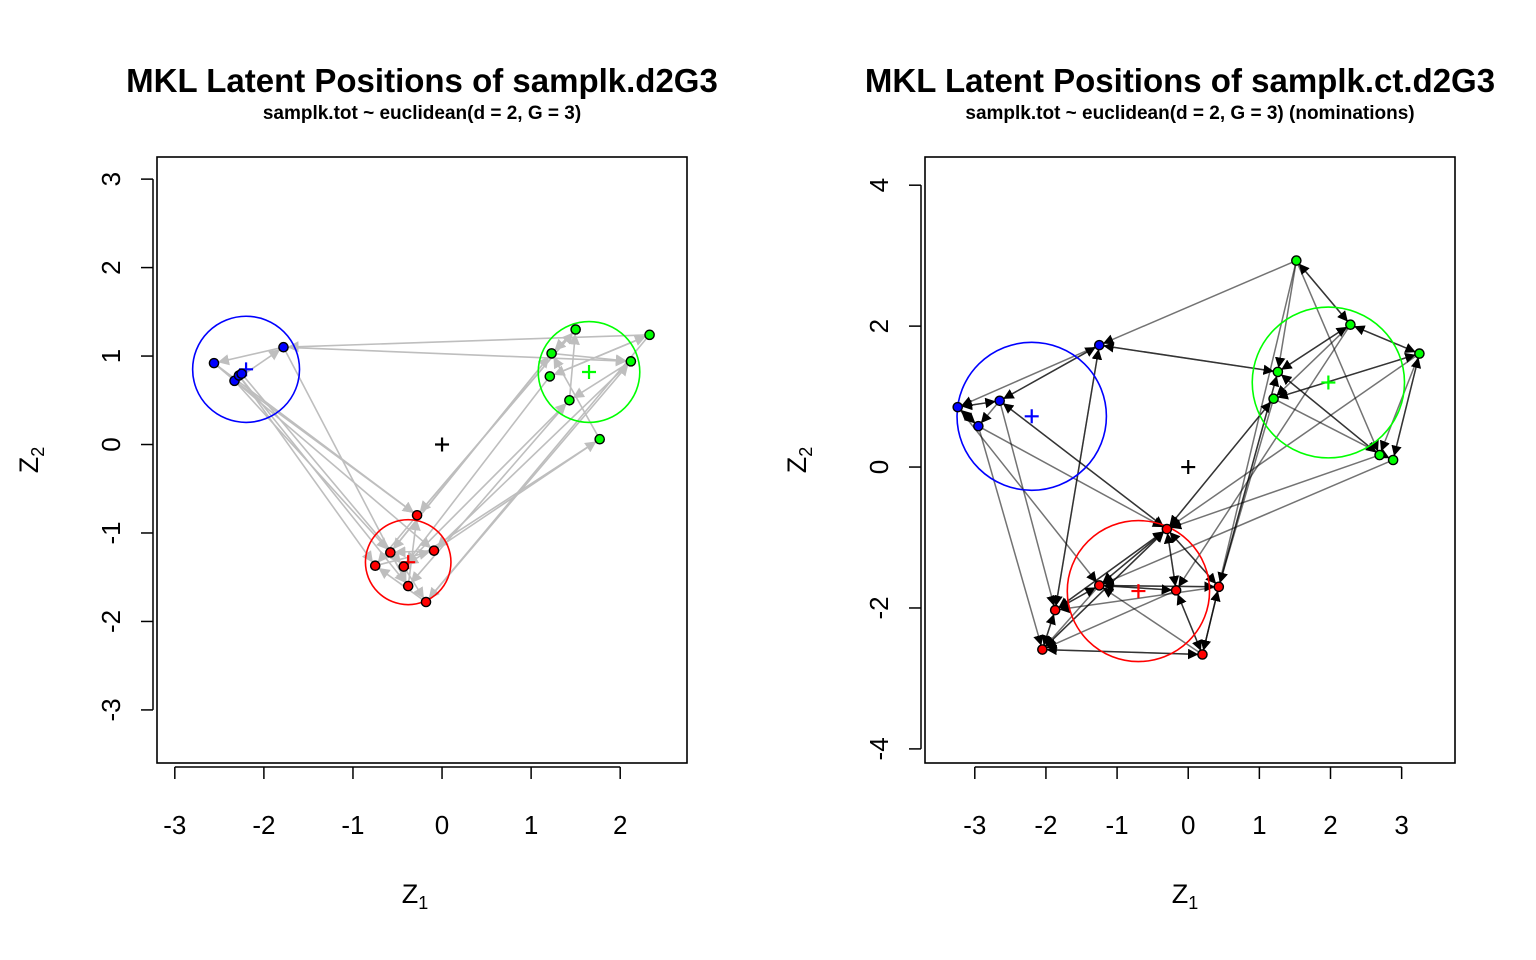  Describe the element at coordinates (1045, 825) in the screenshot. I see `x-tick-label: -2` at that location.